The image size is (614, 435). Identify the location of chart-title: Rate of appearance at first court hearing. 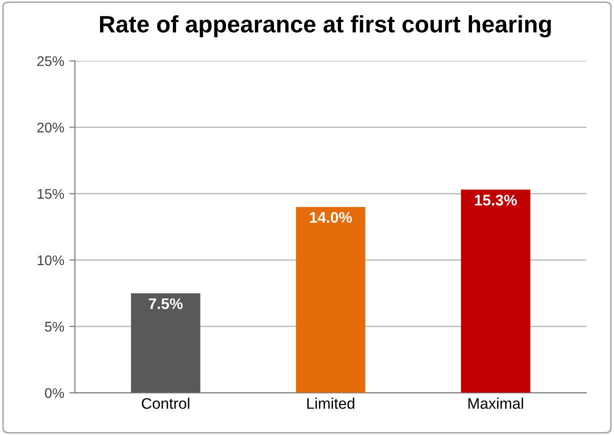
(325, 26).